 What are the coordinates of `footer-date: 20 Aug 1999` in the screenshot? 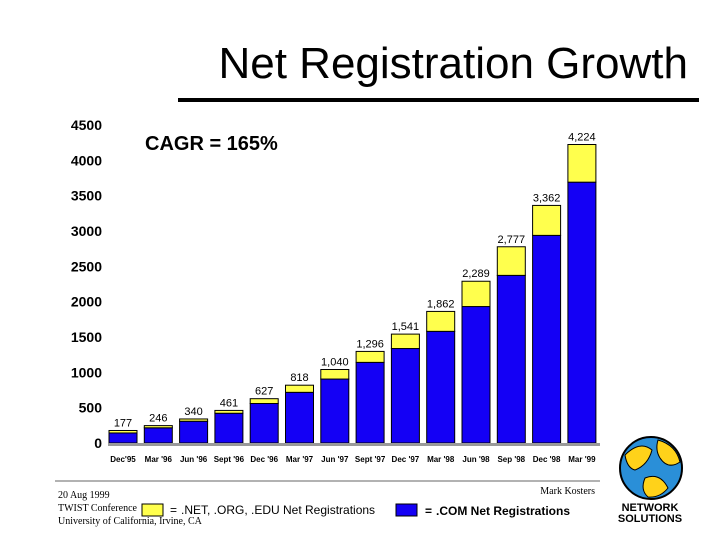 It's located at (84, 495).